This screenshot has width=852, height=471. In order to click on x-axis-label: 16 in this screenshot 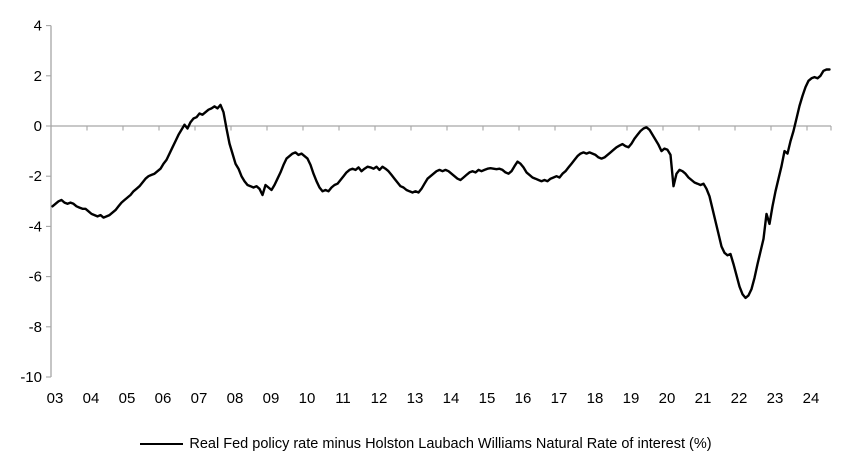, I will do `click(523, 398)`.